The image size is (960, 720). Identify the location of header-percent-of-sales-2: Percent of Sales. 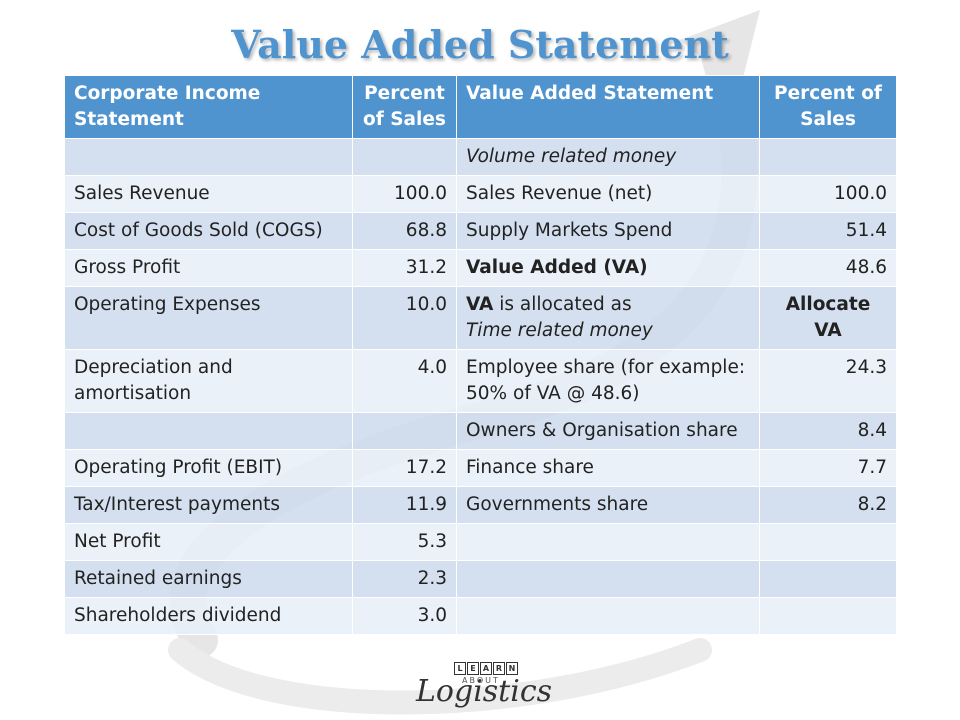
(828, 107).